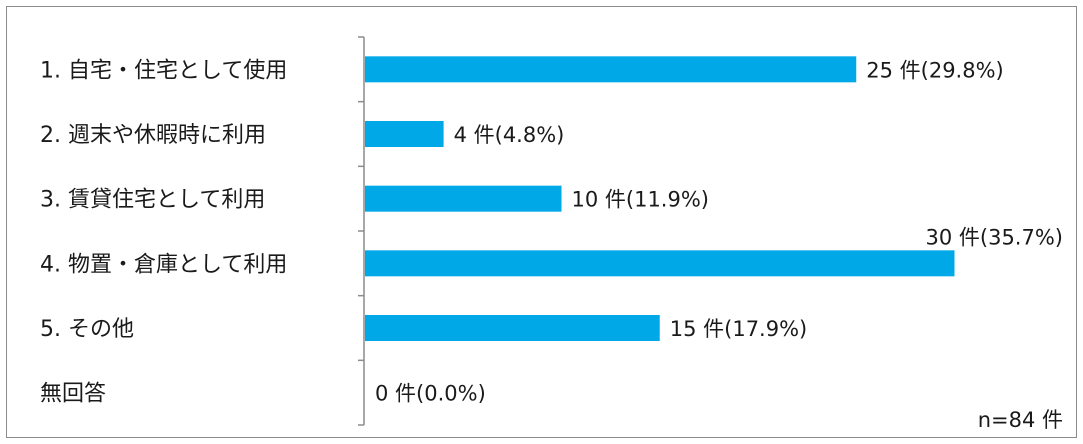 The width and height of the screenshot is (1083, 444). What do you see at coordinates (73, 394) in the screenshot?
I see `category-label: 無回答` at bounding box center [73, 394].